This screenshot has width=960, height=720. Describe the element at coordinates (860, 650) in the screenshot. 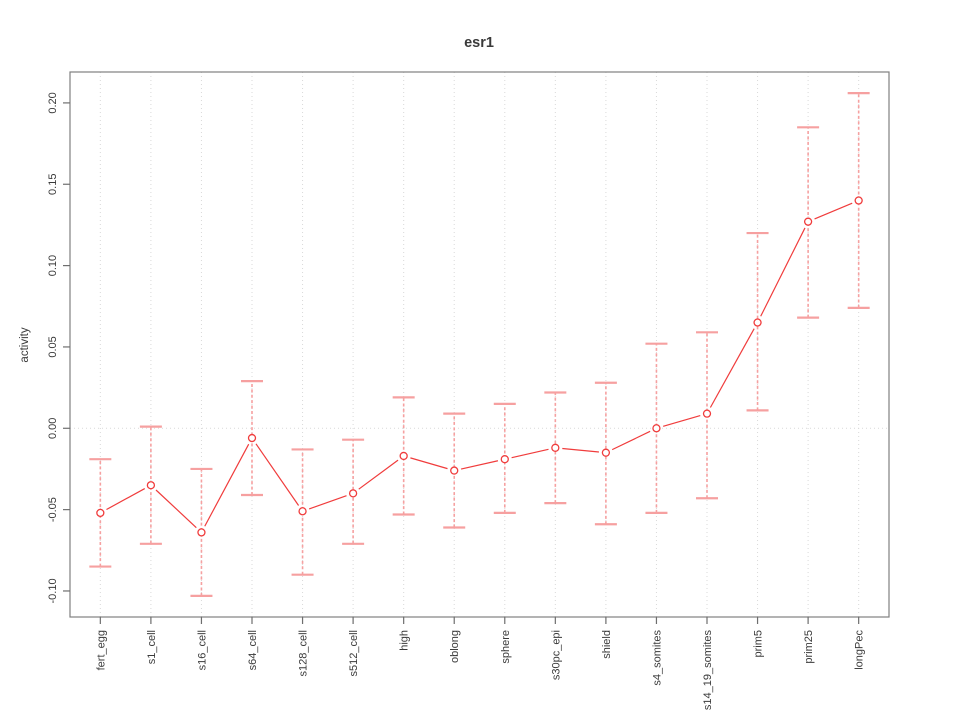

I see `x-tick-label: longPec` at that location.